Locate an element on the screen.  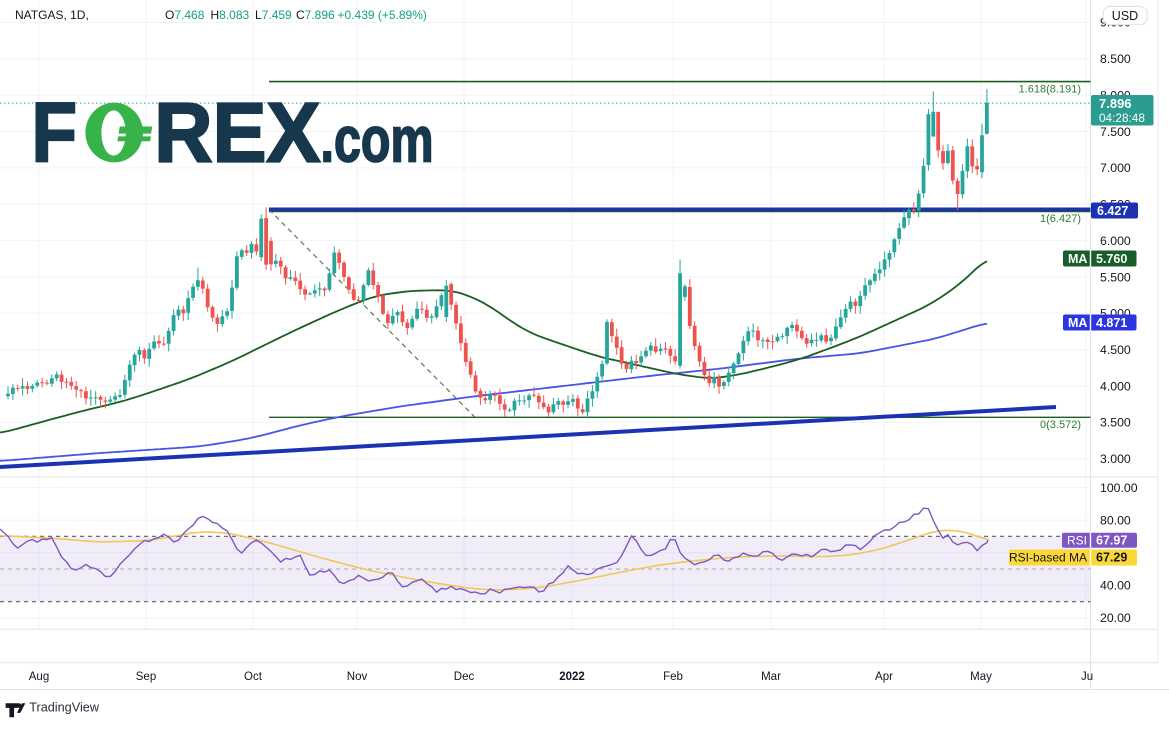
svg-text: F is located at coordinates (55, 133).